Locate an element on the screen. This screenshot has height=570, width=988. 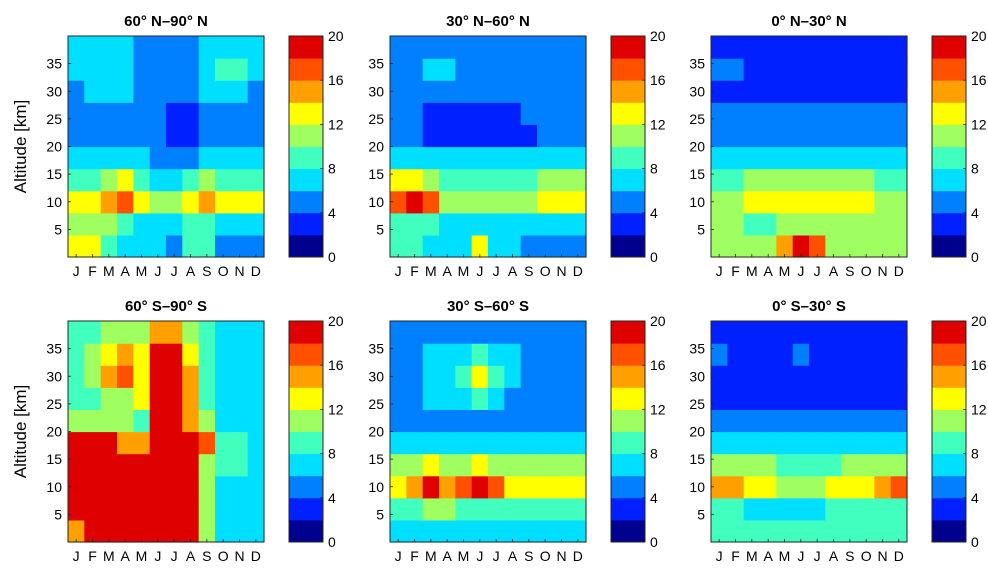
y-tick-label: 15 is located at coordinates (376, 174).